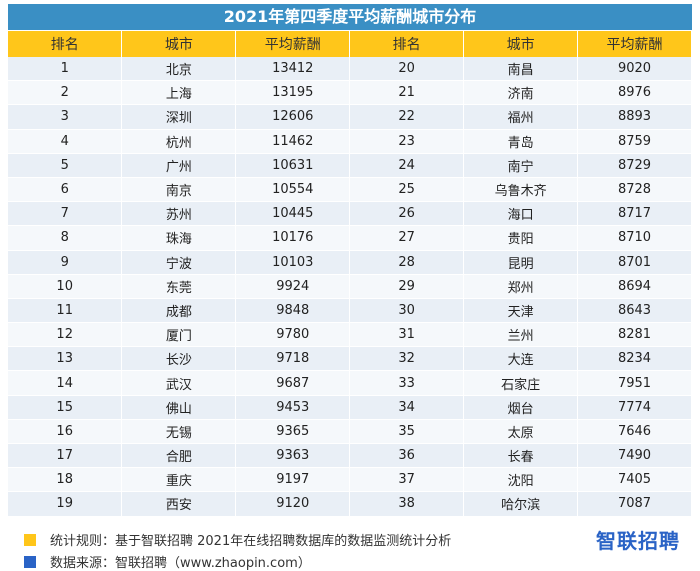 Image resolution: width=700 pixels, height=571 pixels. I want to click on header-row: 排名 城市 平均薪酬 排名 城市 平均薪酬, so click(350, 44).